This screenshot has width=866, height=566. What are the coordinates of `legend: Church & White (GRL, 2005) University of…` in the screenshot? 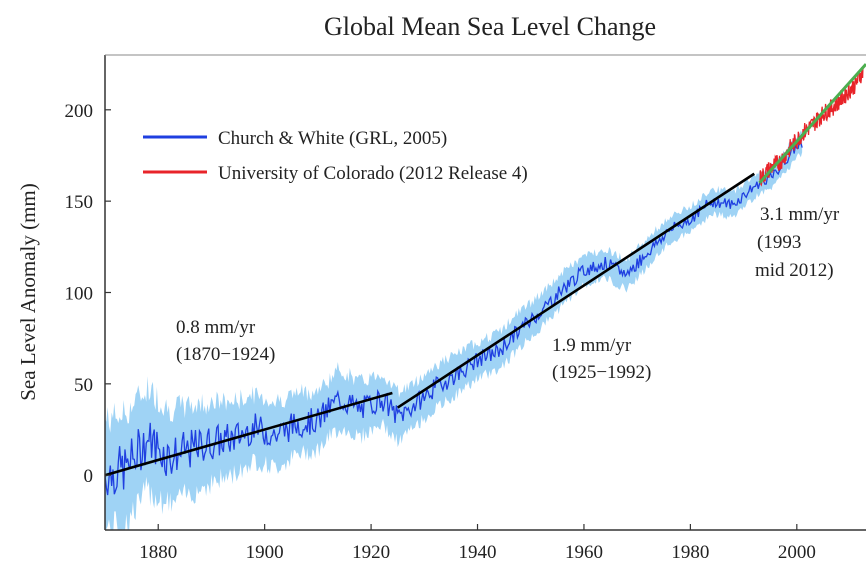 It's located at (335, 156).